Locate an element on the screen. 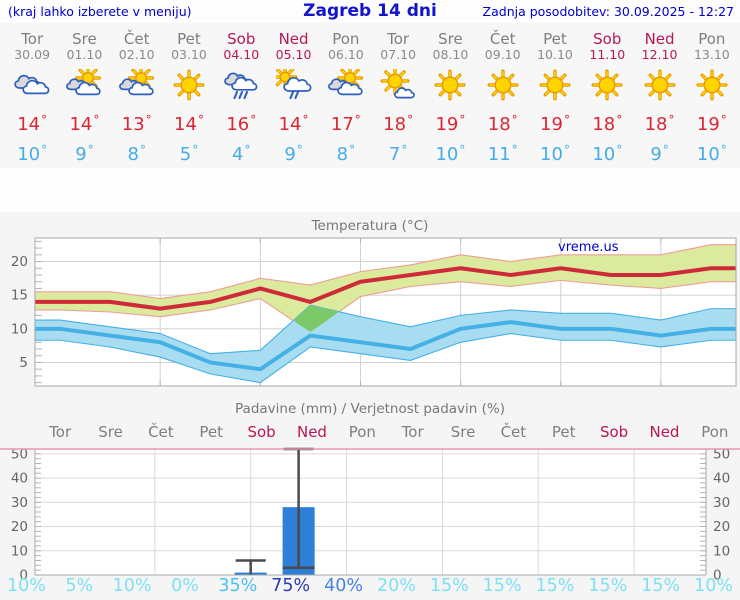 This screenshot has height=600, width=740. day-date-label: 05.10 is located at coordinates (293, 54).